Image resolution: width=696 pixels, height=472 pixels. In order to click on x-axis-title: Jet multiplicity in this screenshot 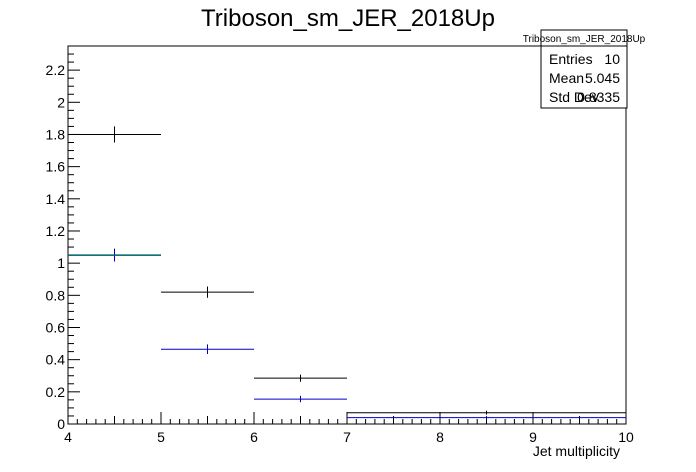, I will do `click(576, 451)`.